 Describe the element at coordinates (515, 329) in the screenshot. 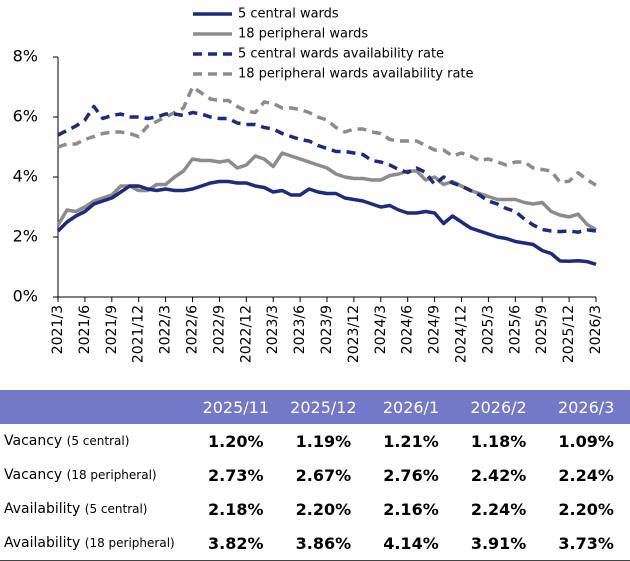

I see `x-tick-label: 2025/6` at that location.